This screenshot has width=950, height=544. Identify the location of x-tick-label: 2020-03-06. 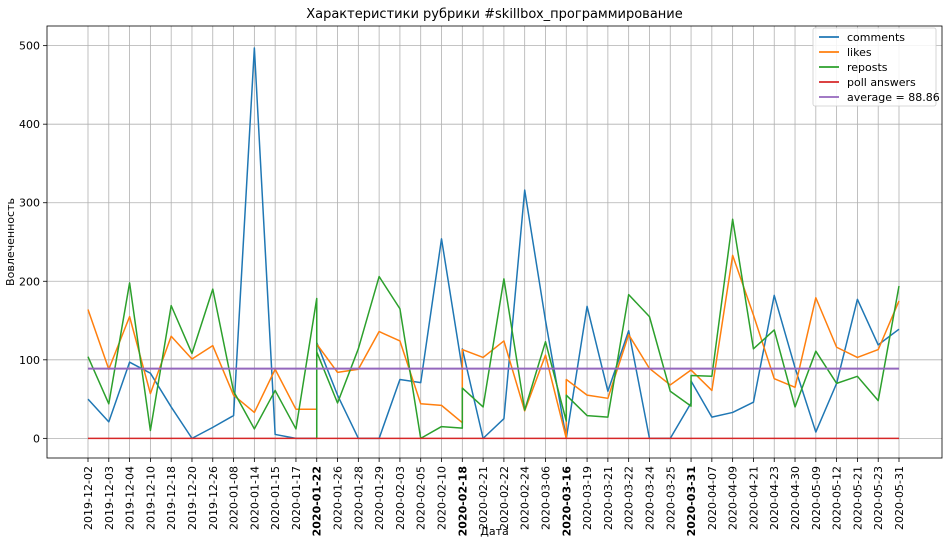
(545, 498).